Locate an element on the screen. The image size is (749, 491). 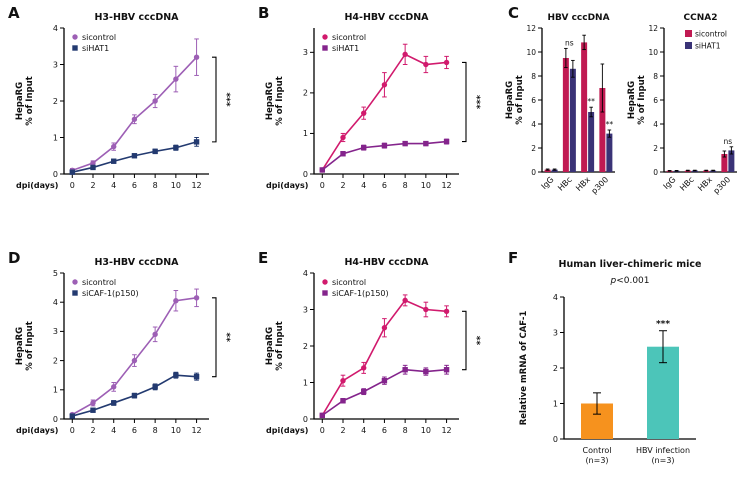
svg-text: dpi(days) is located at coordinates (37, 430).